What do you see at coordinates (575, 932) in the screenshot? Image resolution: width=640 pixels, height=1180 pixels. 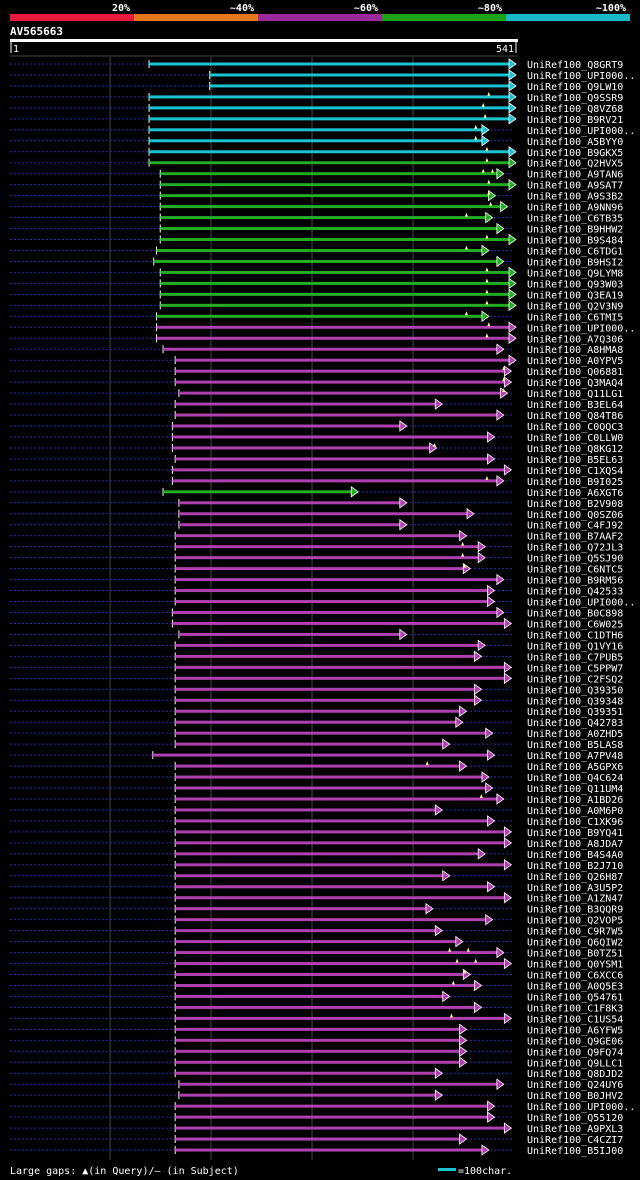 I see `hit-label: UniRef100_C9R7W5` at bounding box center [575, 932].